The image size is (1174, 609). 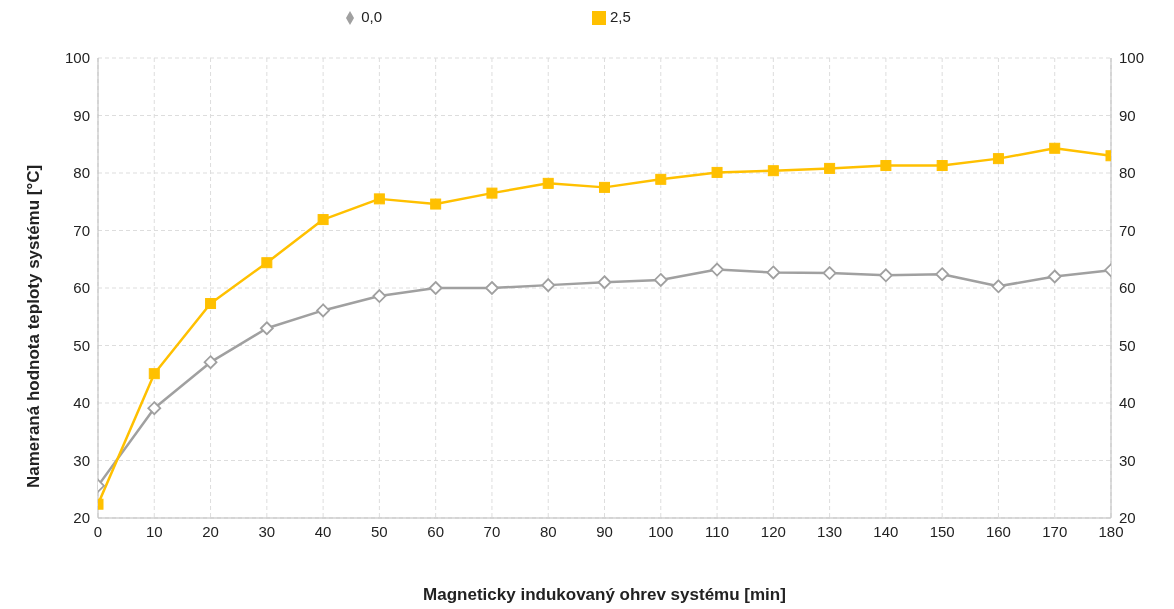 I want to click on y-tick-label: 20, so click(x=81, y=518).